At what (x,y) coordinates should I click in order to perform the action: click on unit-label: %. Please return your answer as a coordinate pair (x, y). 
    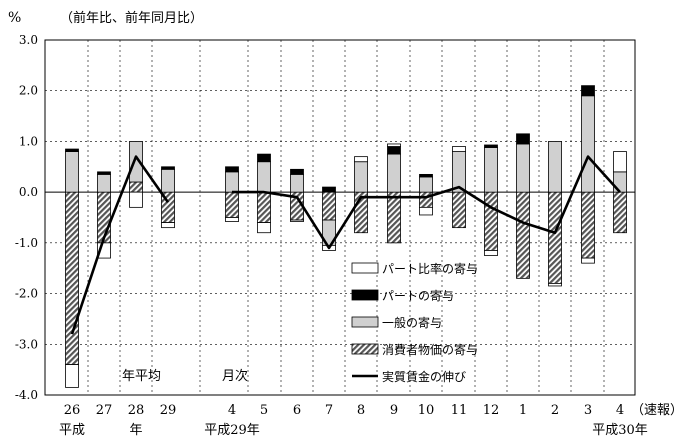
    Looking at the image, I should click on (14, 18).